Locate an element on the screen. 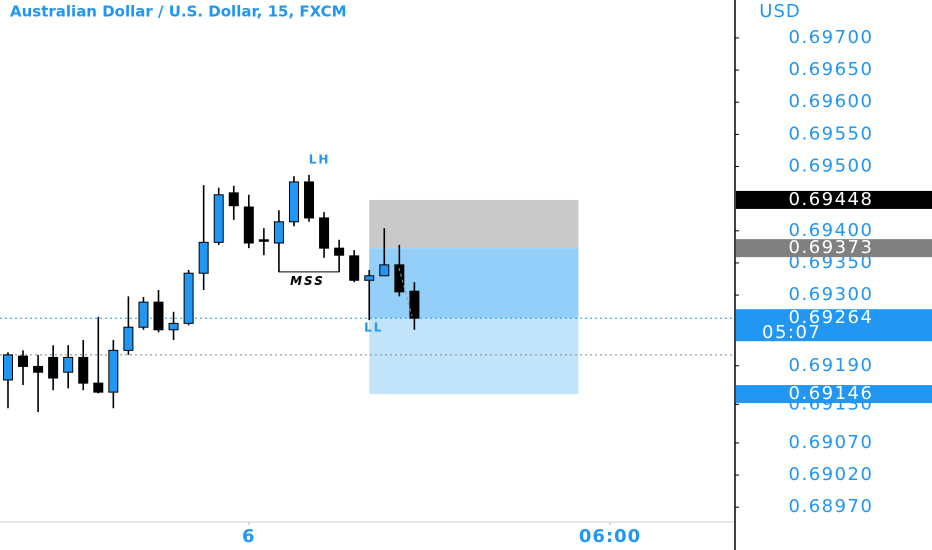 Image resolution: width=932 pixels, height=550 pixels. currency-label: USD is located at coordinates (779, 11).